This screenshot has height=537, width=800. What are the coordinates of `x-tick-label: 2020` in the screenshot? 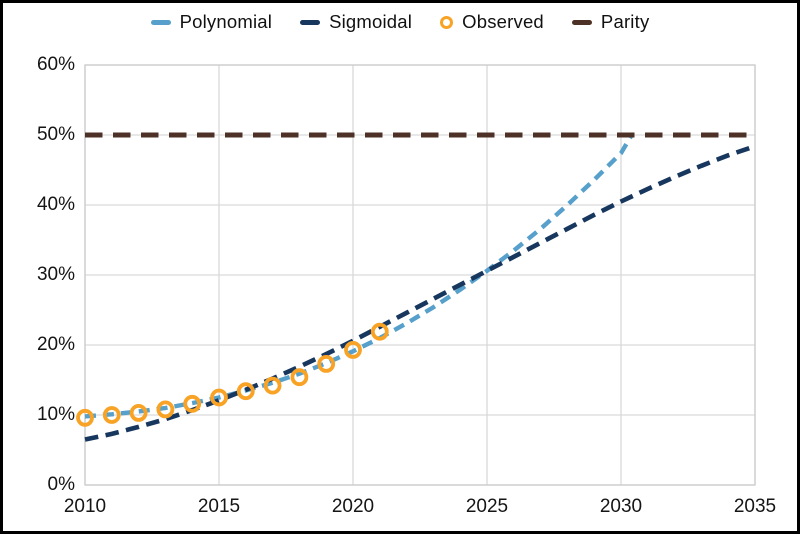 It's located at (353, 506).